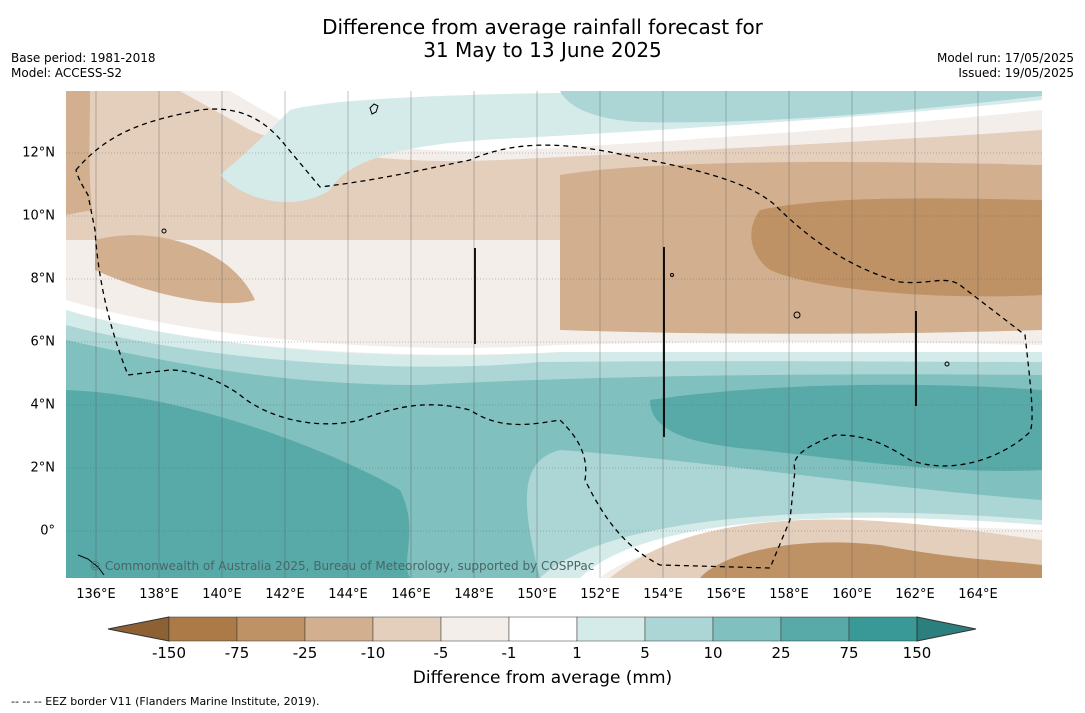 The width and height of the screenshot is (1085, 713). Describe the element at coordinates (43, 468) in the screenshot. I see `y-tick-label: 2°N` at that location.